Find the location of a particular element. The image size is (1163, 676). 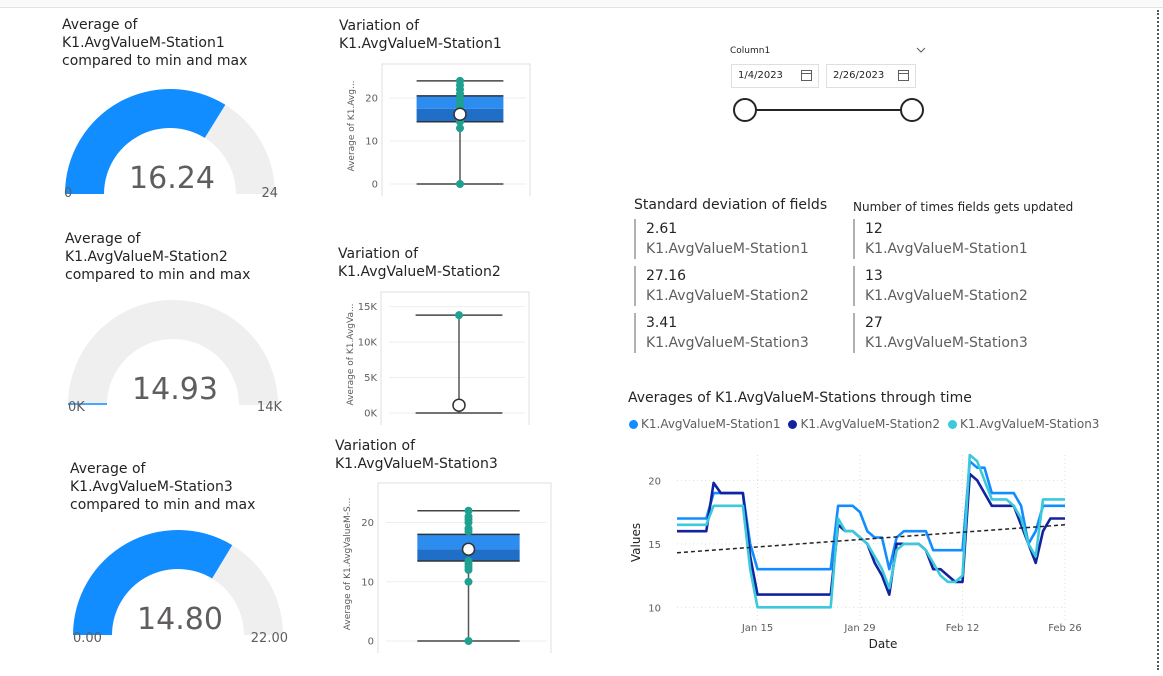

start-date-input: 1/4/2023 is located at coordinates (775, 76).